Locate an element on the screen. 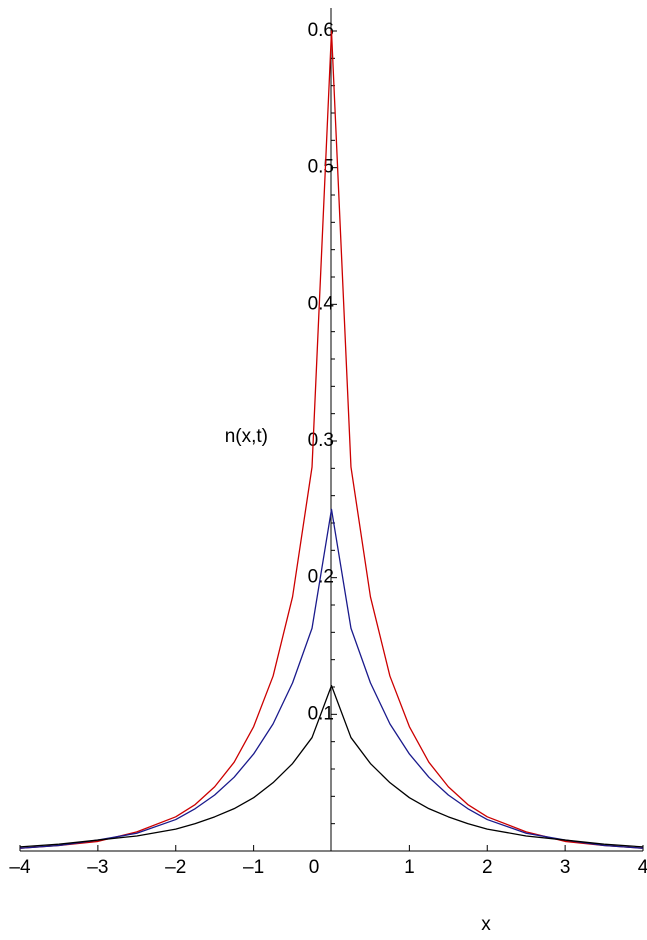 The height and width of the screenshot is (940, 647). x-tick-label: 3 is located at coordinates (565, 867).